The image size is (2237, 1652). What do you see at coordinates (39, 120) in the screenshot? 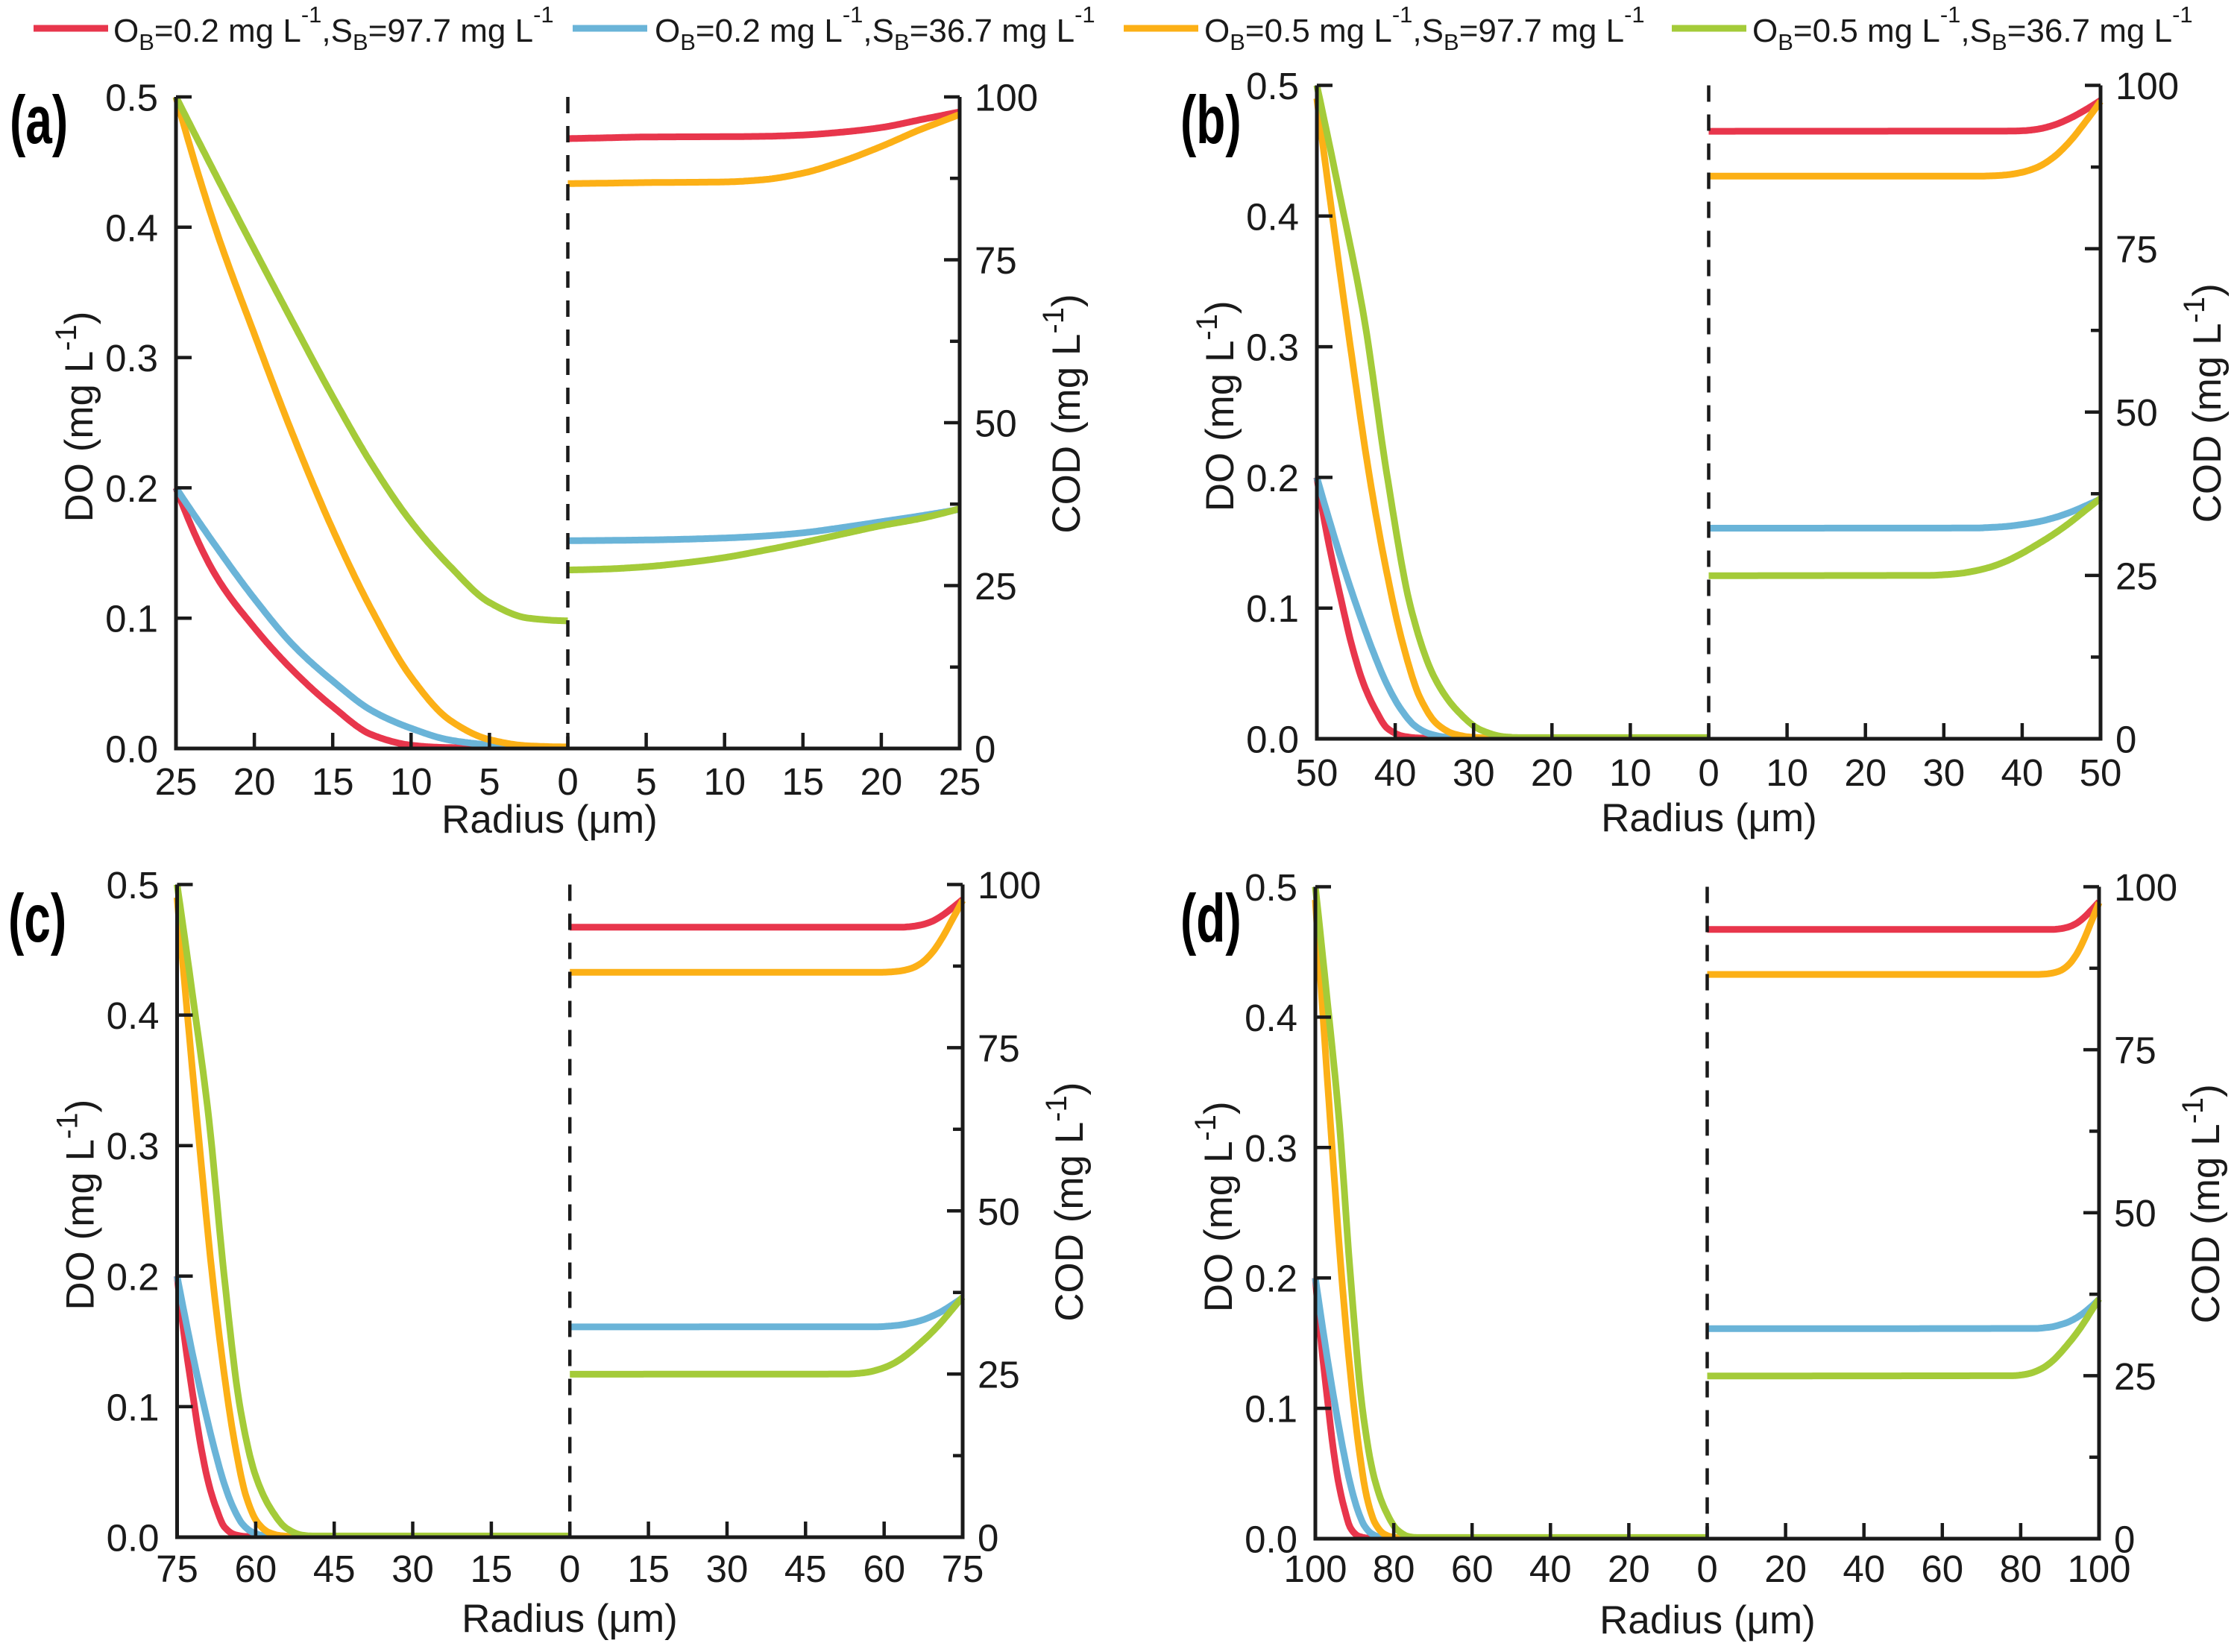
I see `svg-text: (a)` at bounding box center [39, 120].